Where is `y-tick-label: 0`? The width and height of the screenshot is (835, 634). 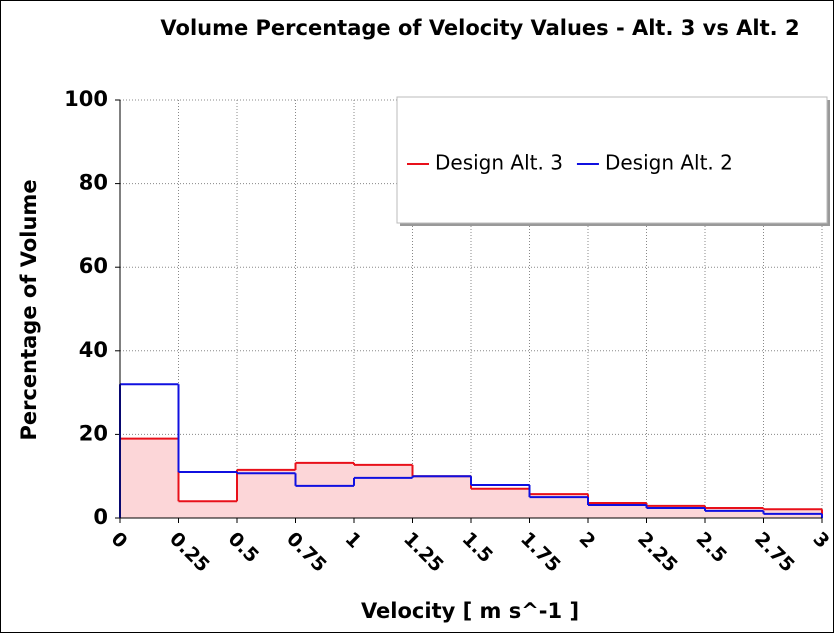
y-tick-label: 0 is located at coordinates (100, 517).